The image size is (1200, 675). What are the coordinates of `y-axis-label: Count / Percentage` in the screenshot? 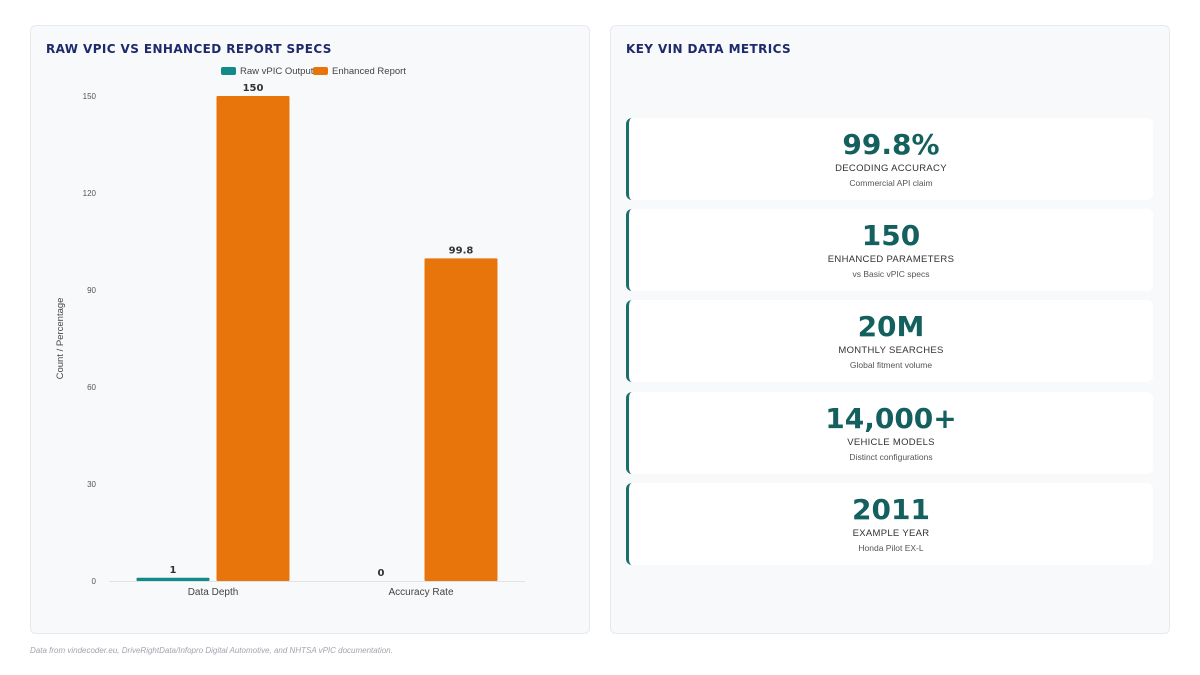 It's located at (60, 339).